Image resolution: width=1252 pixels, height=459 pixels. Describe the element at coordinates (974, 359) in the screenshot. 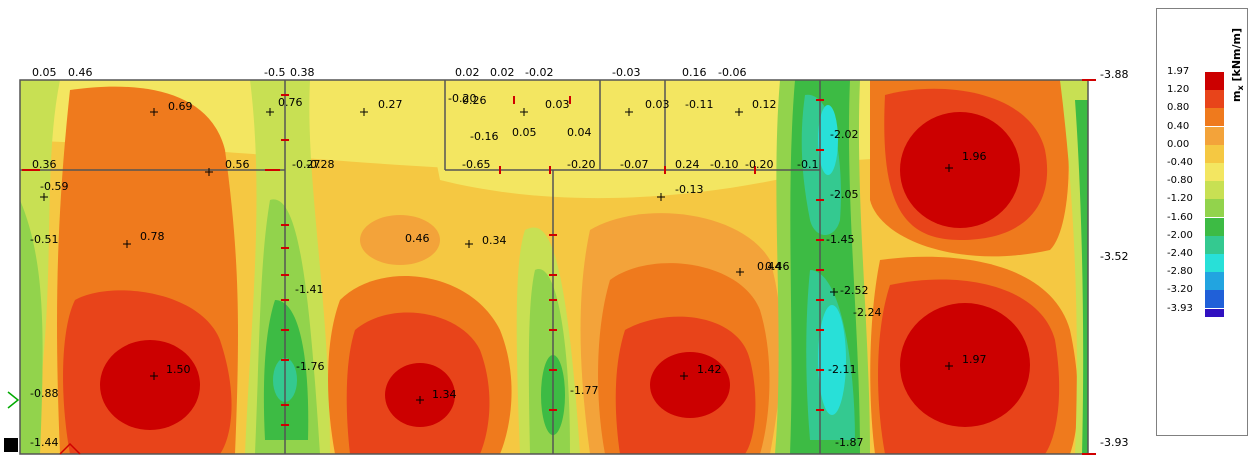

I see `contour-value-label: 1.97` at that location.